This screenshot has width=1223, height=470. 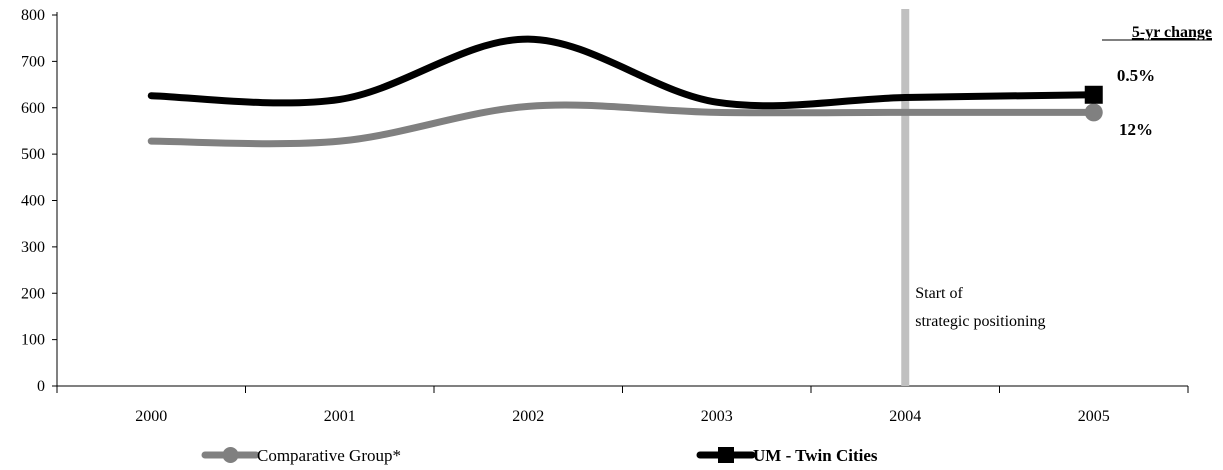 What do you see at coordinates (33, 15) in the screenshot?
I see `y-tick-label: 800` at bounding box center [33, 15].